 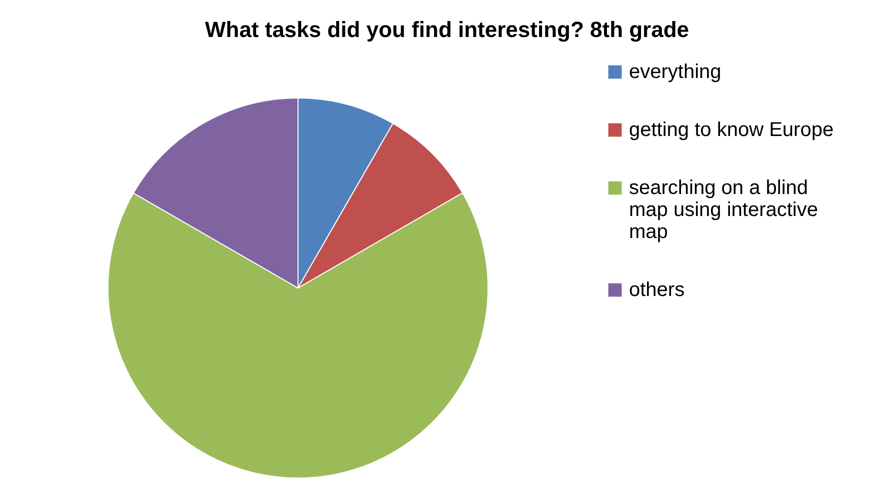 I want to click on legend-label: searching on a blind map using interactive map, so click(x=723, y=210).